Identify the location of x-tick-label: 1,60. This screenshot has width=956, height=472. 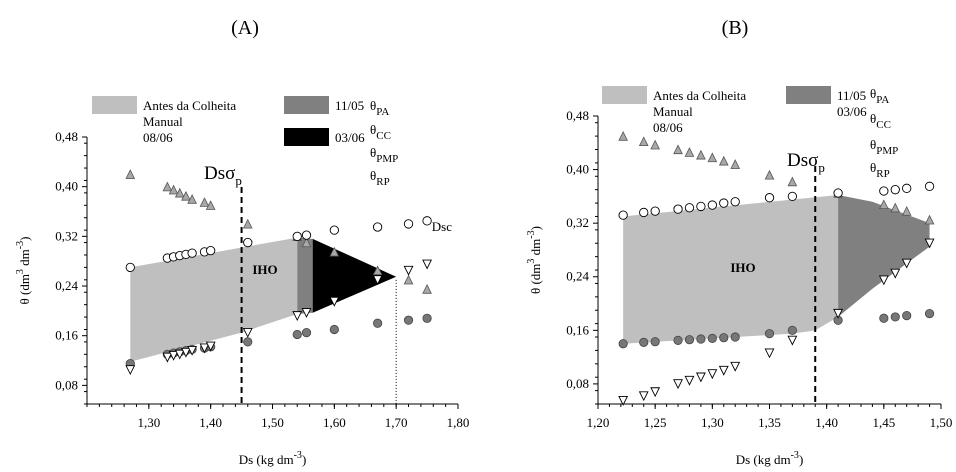
(334, 422).